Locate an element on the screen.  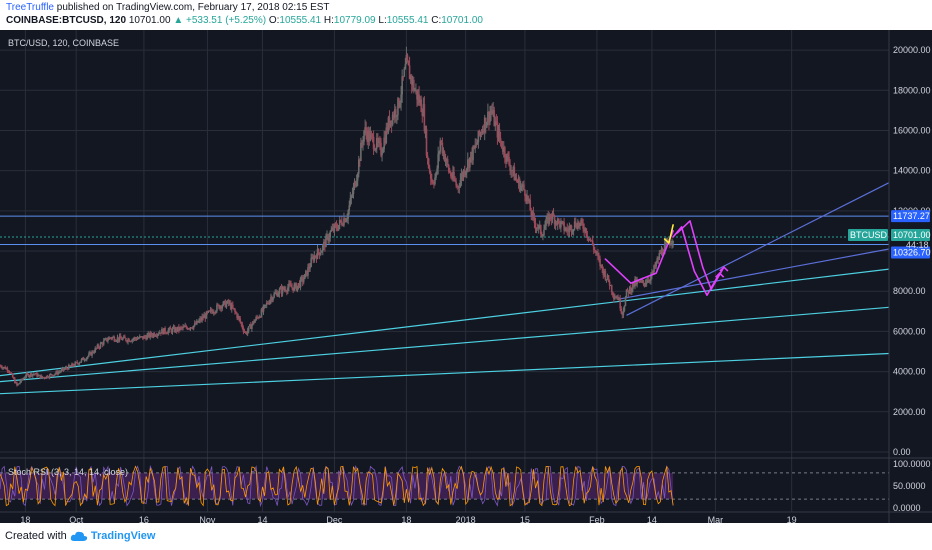
tradingview-brand-link: TradingView is located at coordinates (123, 536).